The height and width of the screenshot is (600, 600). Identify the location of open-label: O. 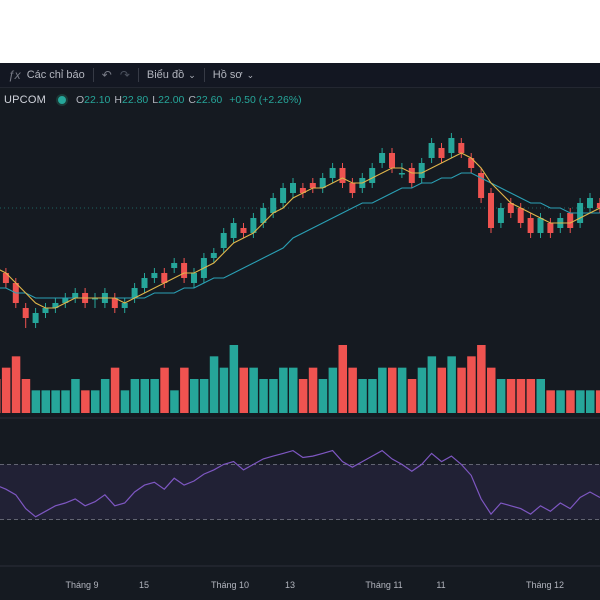
(80, 100).